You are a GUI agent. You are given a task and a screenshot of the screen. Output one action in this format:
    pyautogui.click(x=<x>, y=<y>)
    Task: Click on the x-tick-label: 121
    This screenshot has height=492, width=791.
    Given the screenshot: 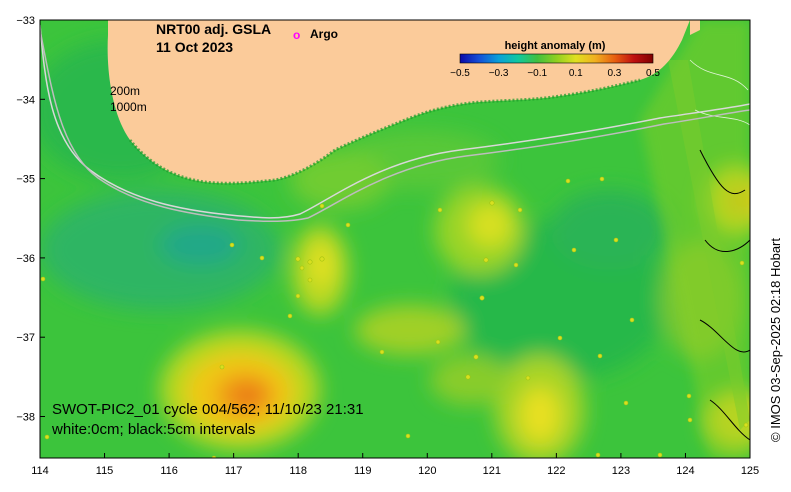 What is the action you would take?
    pyautogui.click(x=492, y=471)
    